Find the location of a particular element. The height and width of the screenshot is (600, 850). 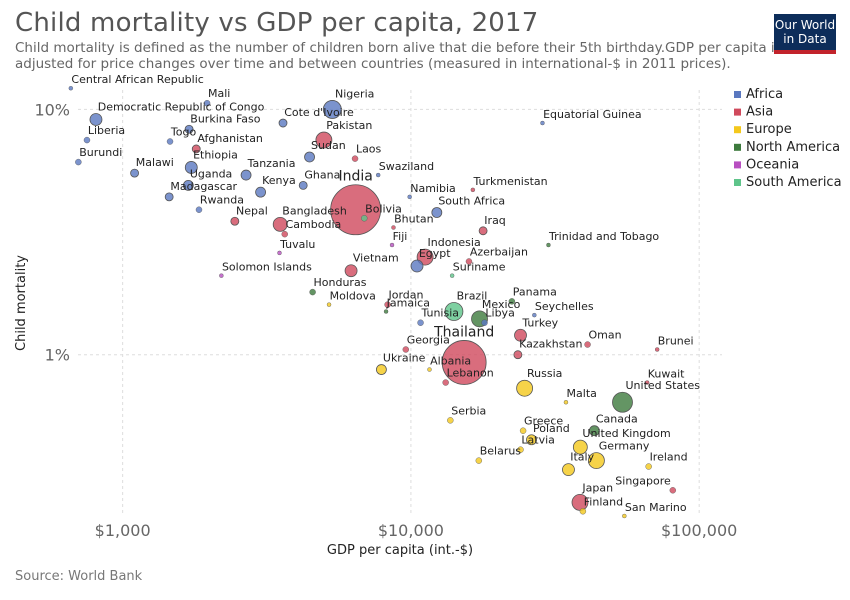

point-label: Suriname is located at coordinates (479, 267).